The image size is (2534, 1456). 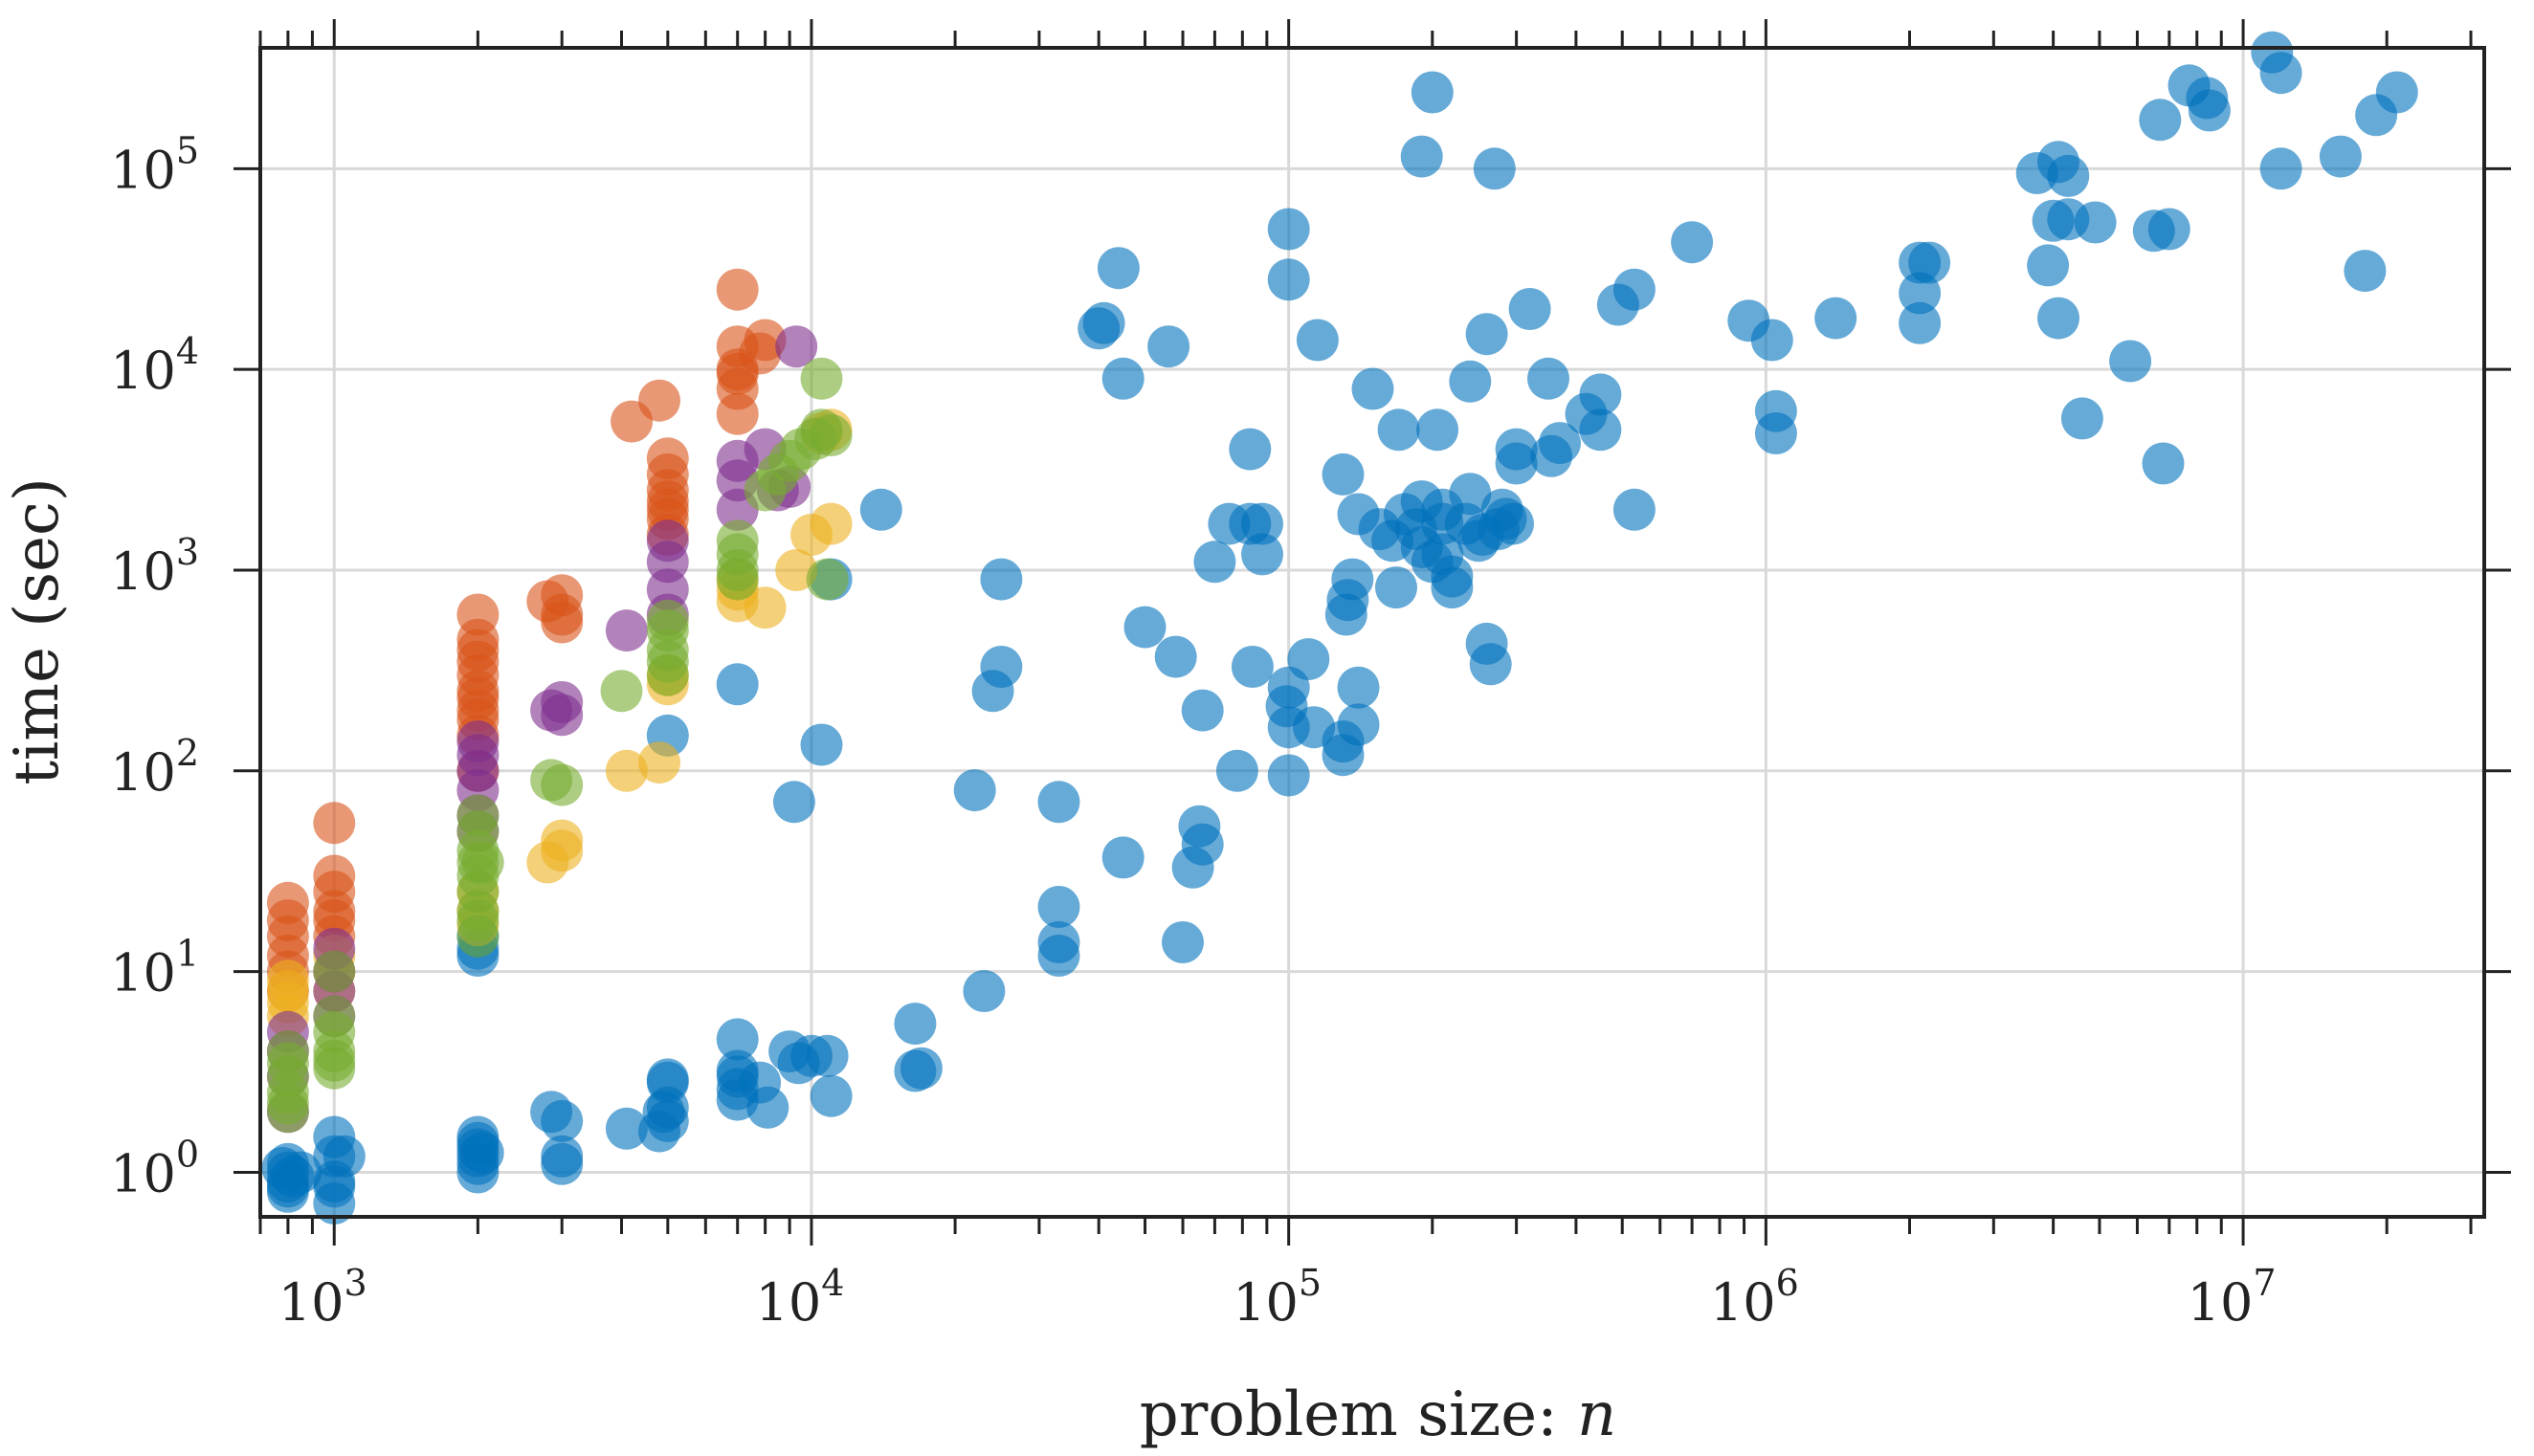 What do you see at coordinates (322, 1298) in the screenshot?
I see `x-tick-label: 10³` at bounding box center [322, 1298].